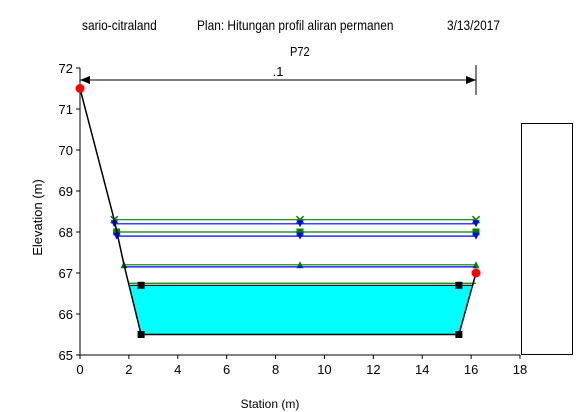 The width and height of the screenshot is (577, 412). Describe the element at coordinates (66, 68) in the screenshot. I see `y-tick-label: 72` at that location.